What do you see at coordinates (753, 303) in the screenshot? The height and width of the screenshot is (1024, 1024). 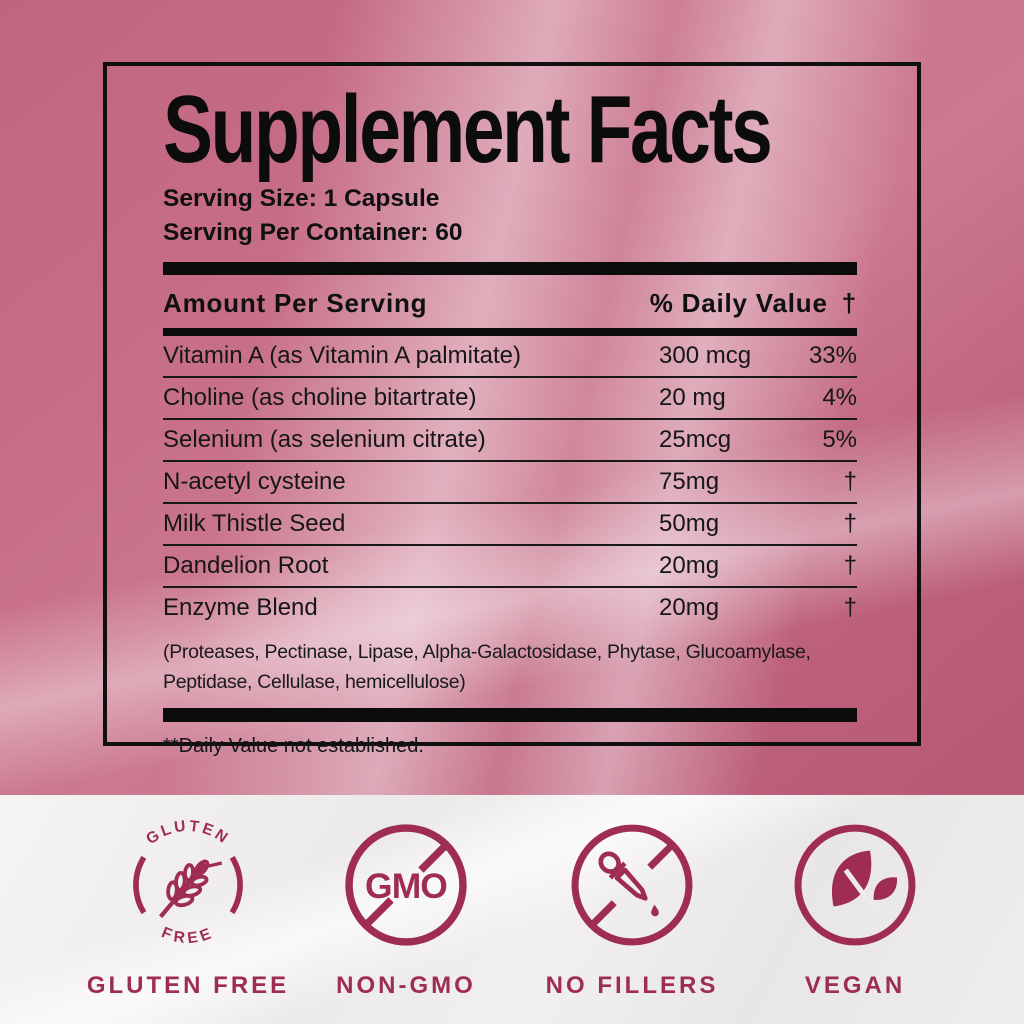 I see `column-header-daily-value: % Daily Value †` at bounding box center [753, 303].